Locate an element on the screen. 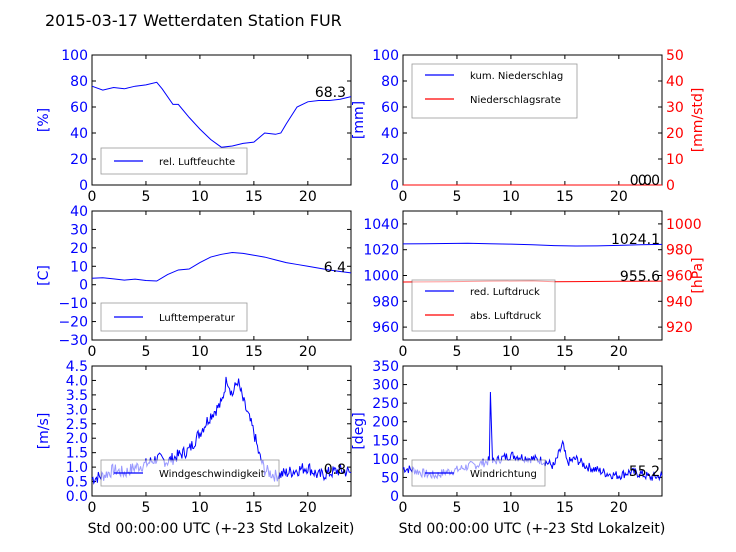  y2-tick-label: 1000 is located at coordinates (684, 225).